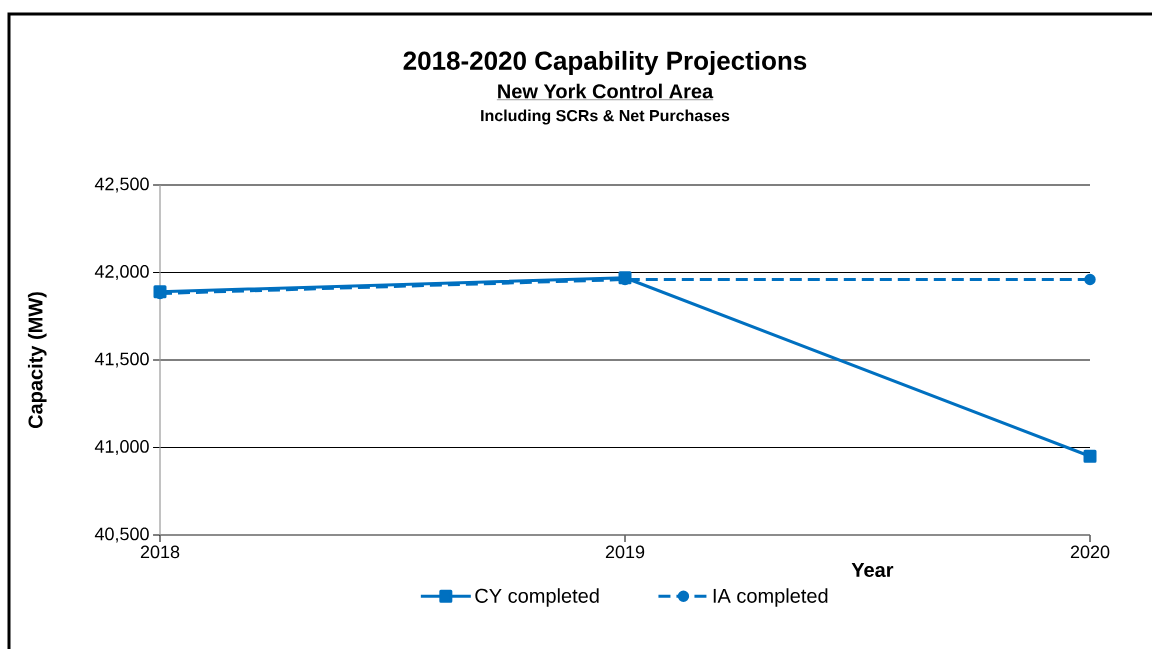  I want to click on legend-label: CY completed, so click(537, 597).